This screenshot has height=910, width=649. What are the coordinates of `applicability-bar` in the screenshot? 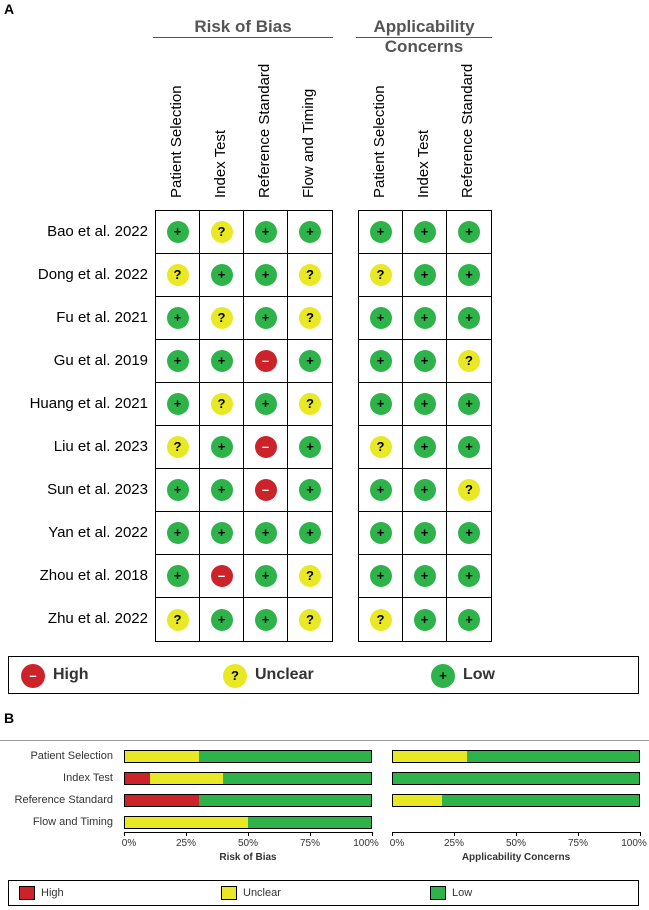 It's located at (516, 800).